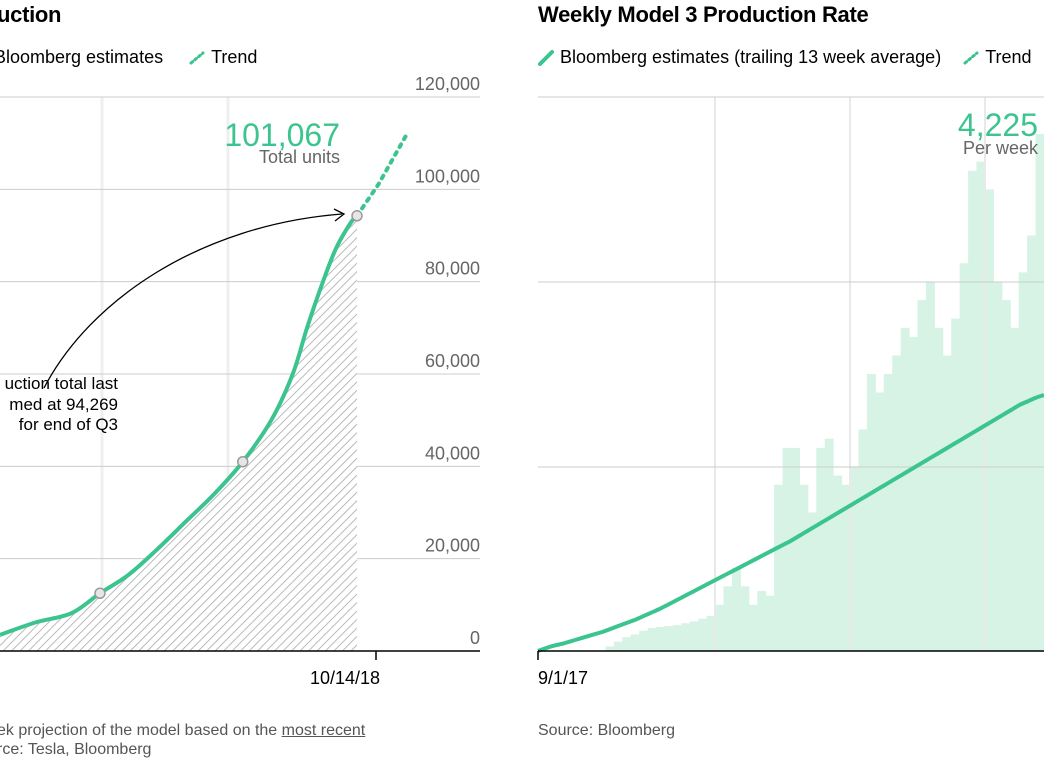 The width and height of the screenshot is (1044, 760). Describe the element at coordinates (62, 383) in the screenshot. I see `callout-line-1: uction total last` at that location.